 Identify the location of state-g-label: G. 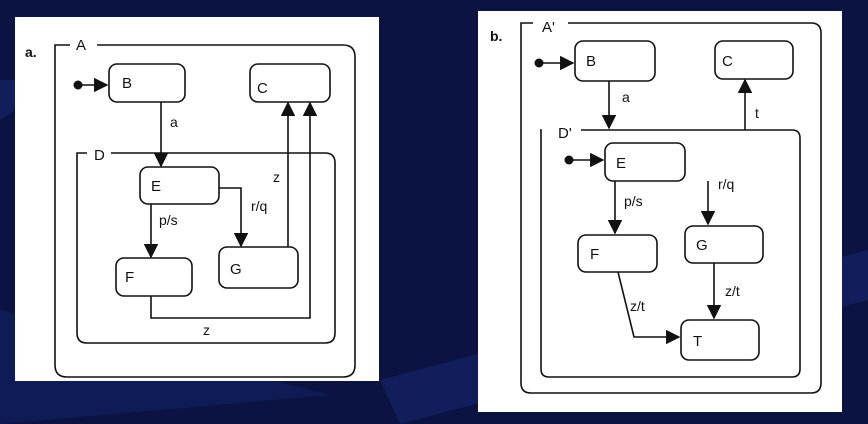
(236, 269).